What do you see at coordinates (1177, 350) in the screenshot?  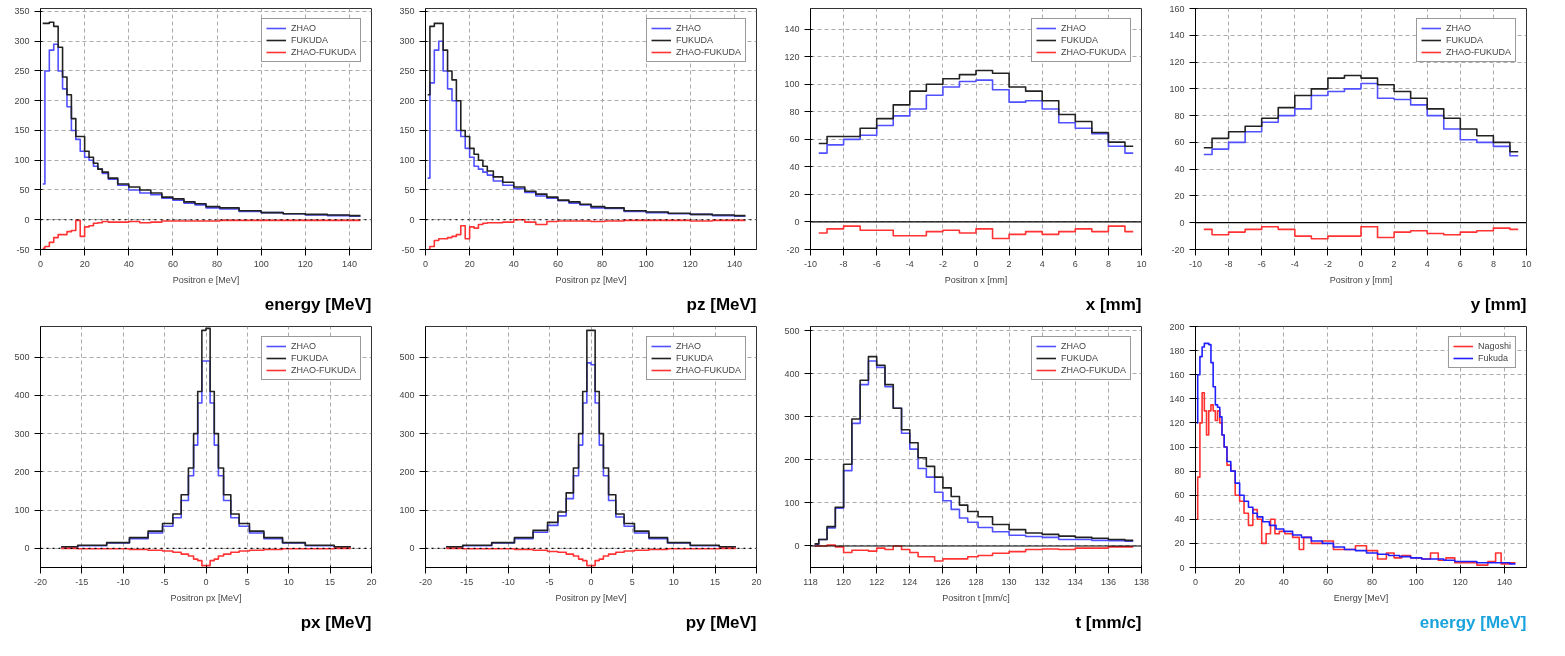 I see `y-tick-label: 180` at bounding box center [1177, 350].